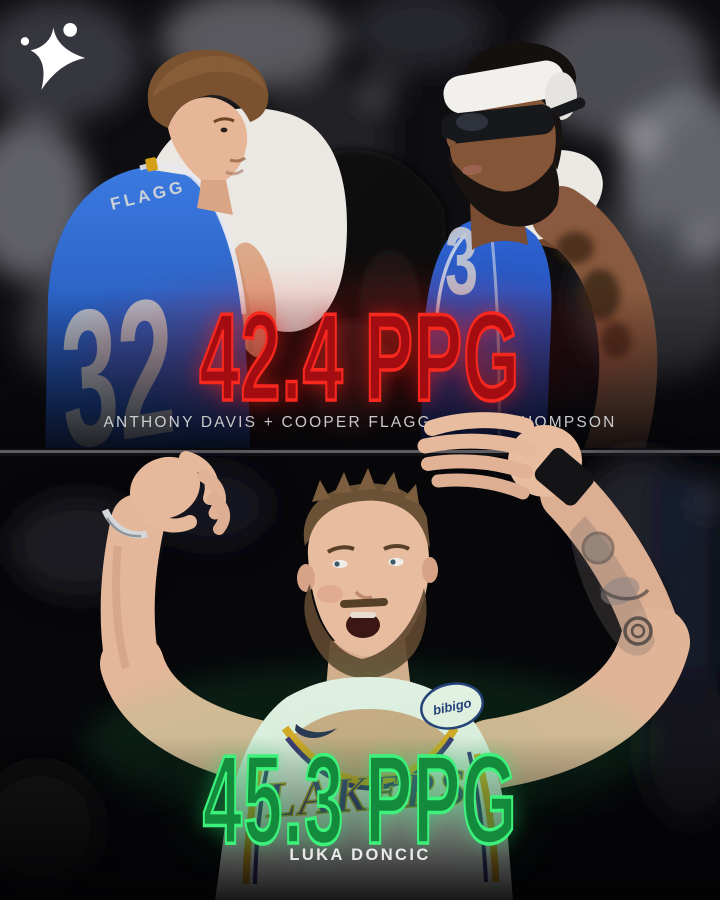 This screenshot has height=900, width=720. I want to click on right-hand, so click(505, 459).